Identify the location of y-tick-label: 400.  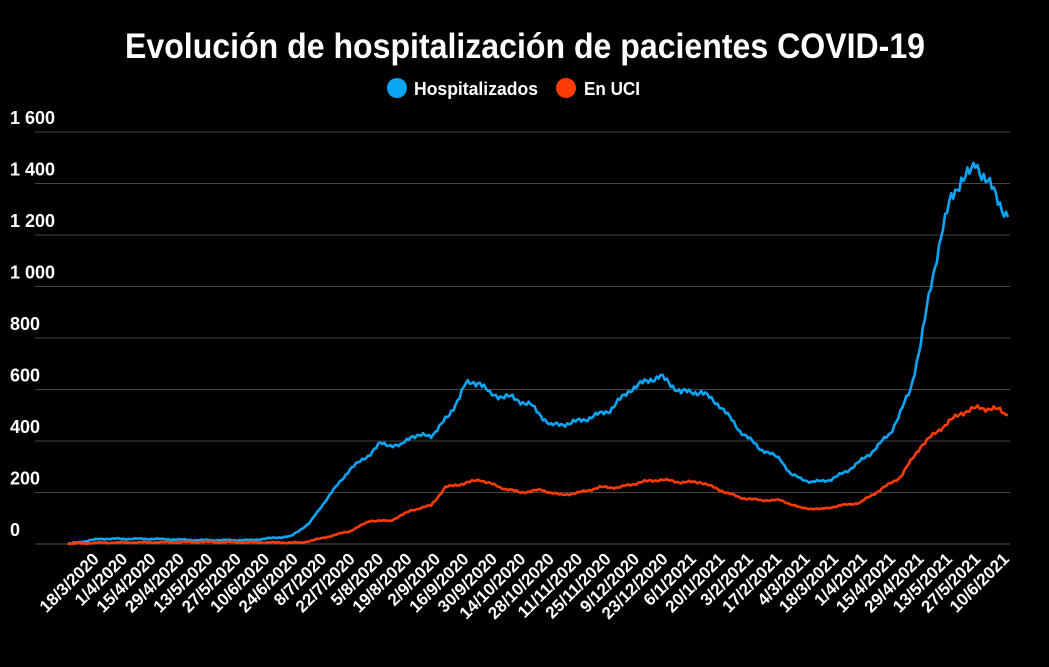
(25, 427).